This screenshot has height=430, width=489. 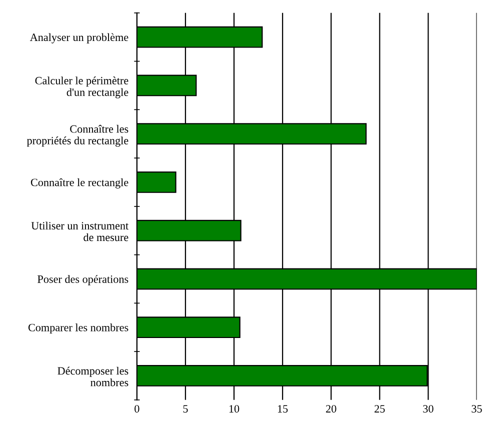 What do you see at coordinates (80, 232) in the screenshot?
I see `y-tick-label: Utiliser un instrument de mesure` at bounding box center [80, 232].